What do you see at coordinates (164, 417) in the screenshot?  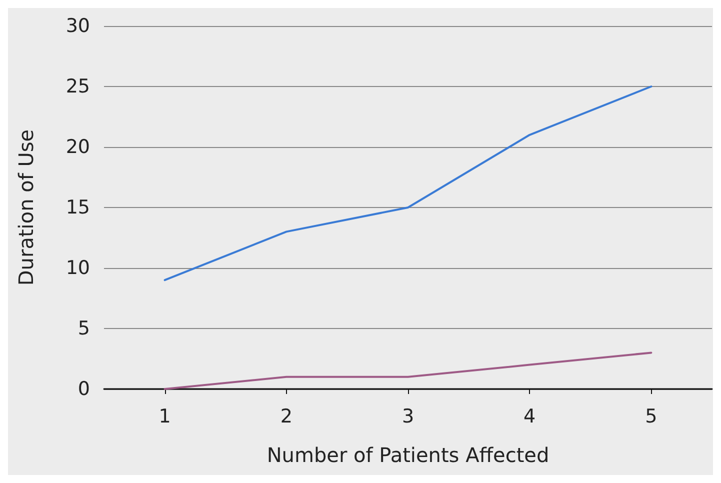 I see `x-tick-label: 1` at bounding box center [164, 417].